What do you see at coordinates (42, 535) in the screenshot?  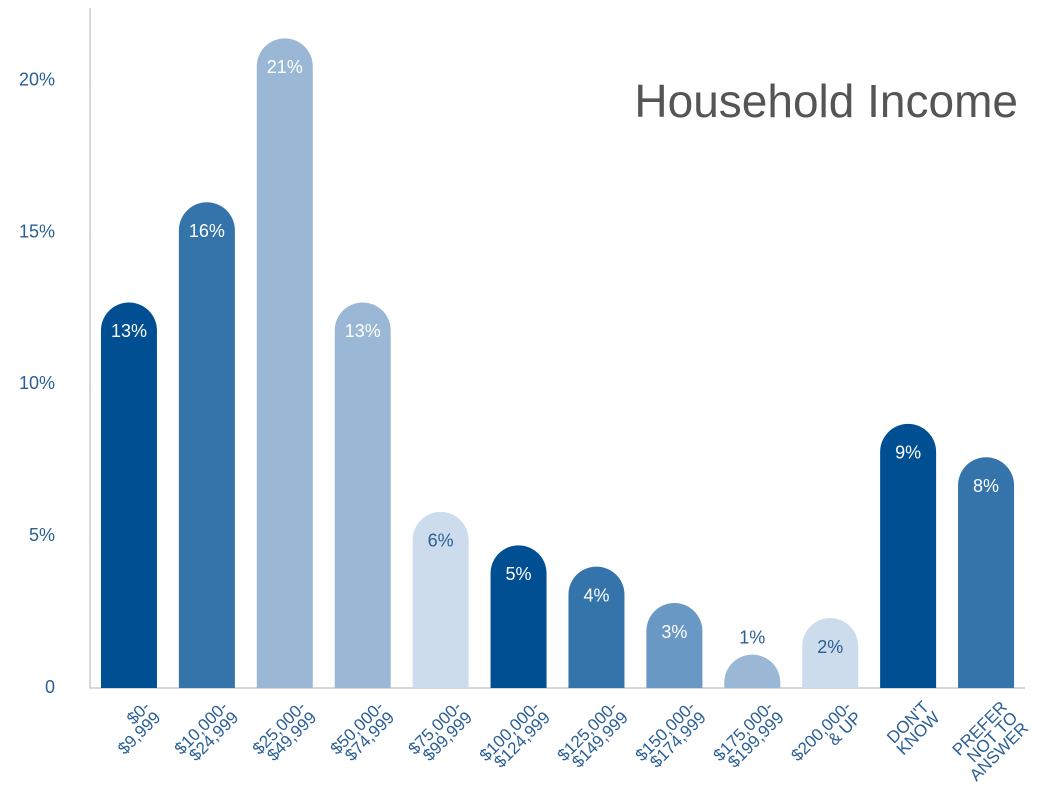 I see `y-tick-label: 5%` at bounding box center [42, 535].